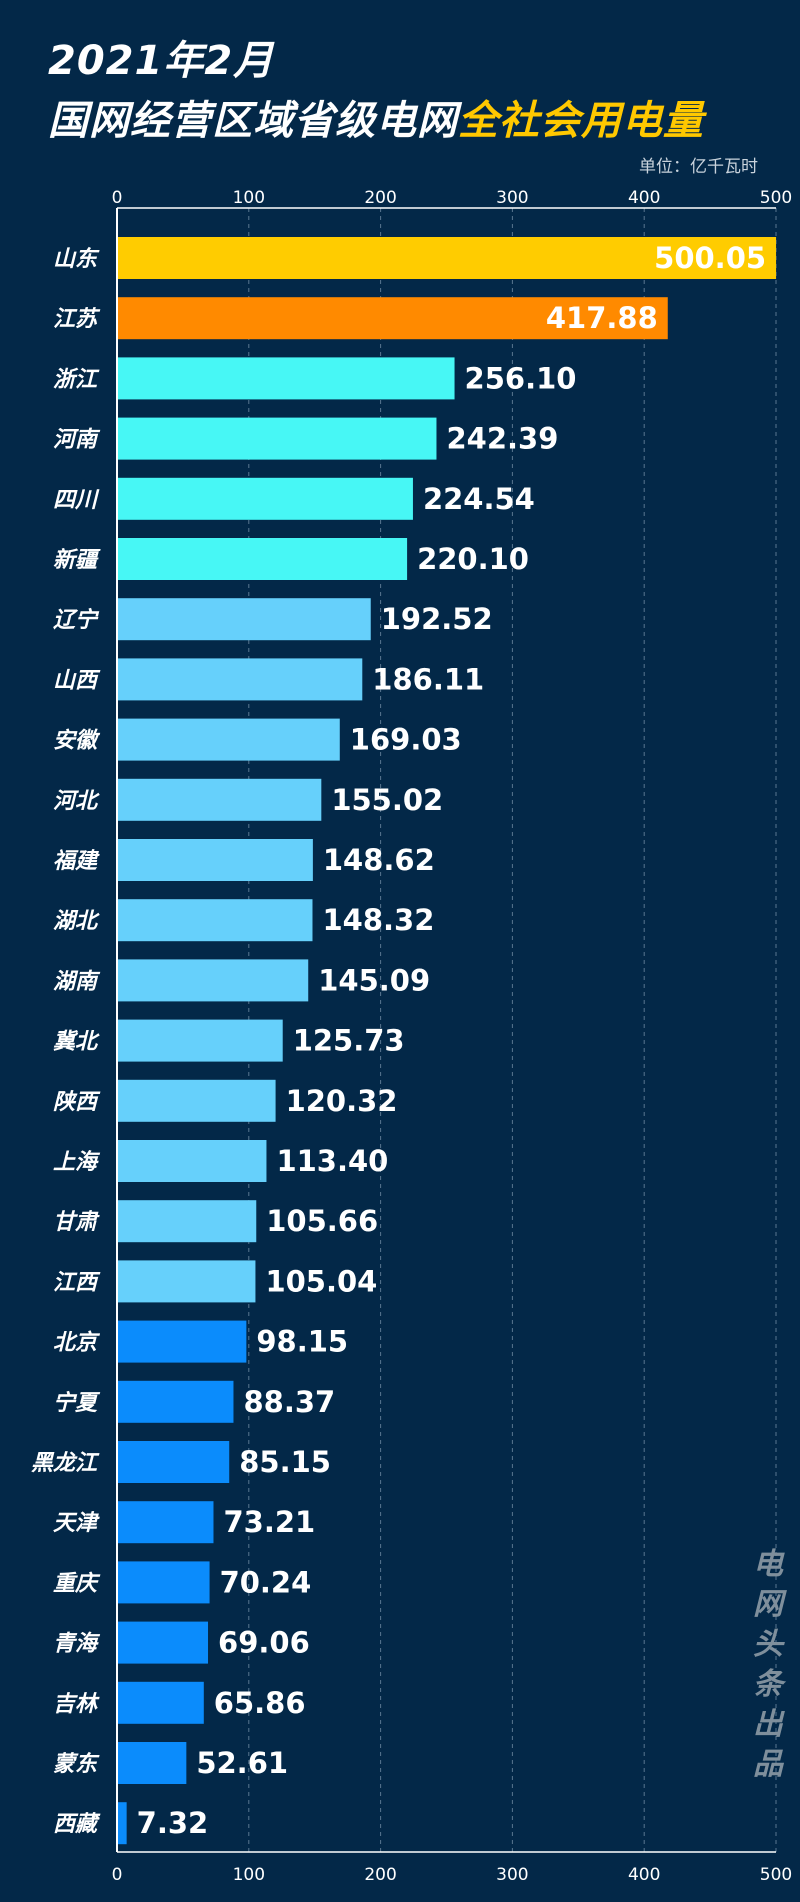 This screenshot has width=800, height=1902. What do you see at coordinates (76, 1764) in the screenshot?
I see `category-label: 蒙东` at bounding box center [76, 1764].